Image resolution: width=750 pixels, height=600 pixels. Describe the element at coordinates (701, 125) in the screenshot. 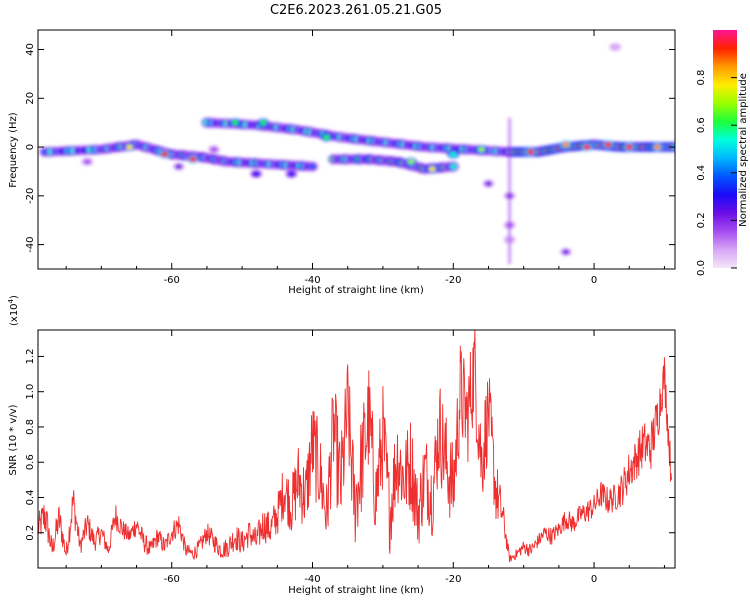

I see `colorbar-tick-label: 0.6` at that location.